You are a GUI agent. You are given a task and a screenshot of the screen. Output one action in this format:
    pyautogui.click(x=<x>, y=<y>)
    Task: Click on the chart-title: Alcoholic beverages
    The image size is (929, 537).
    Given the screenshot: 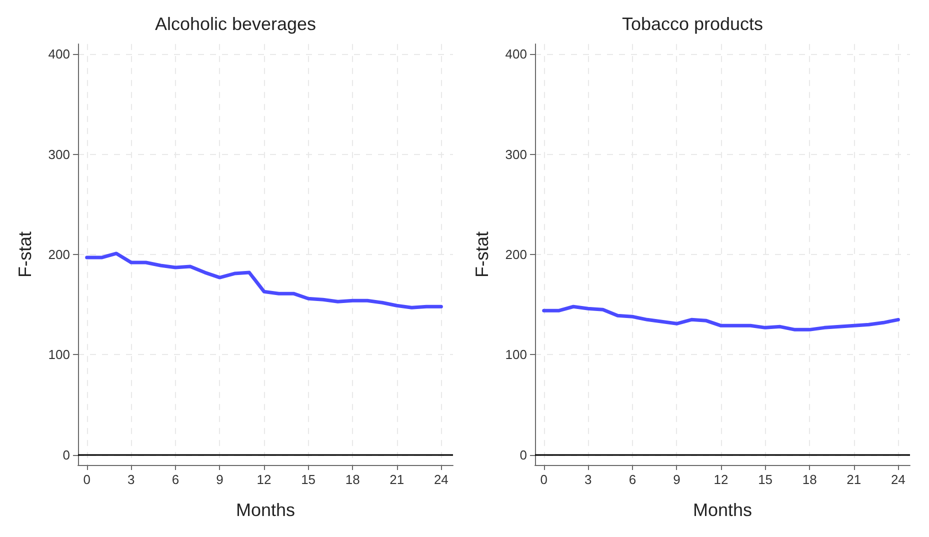 What is the action you would take?
    pyautogui.click(x=235, y=24)
    